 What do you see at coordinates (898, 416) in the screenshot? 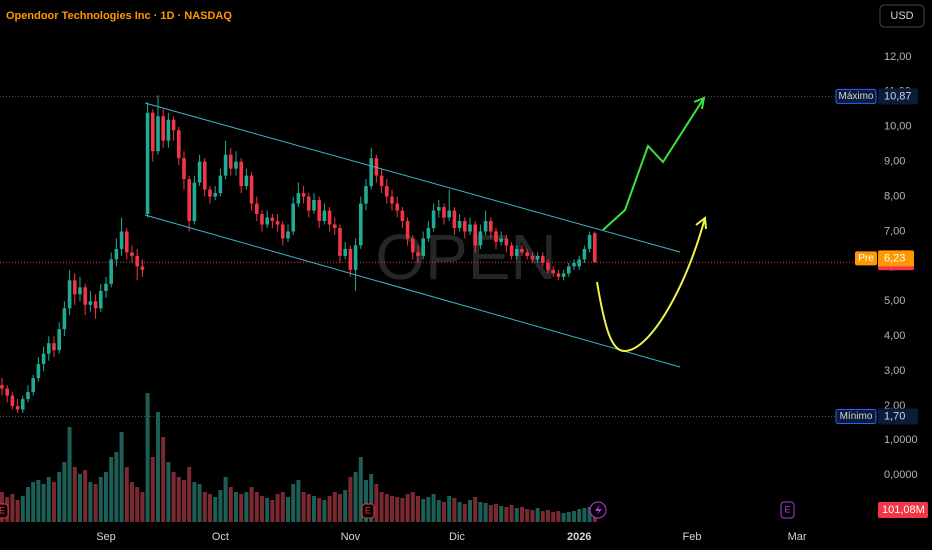
I see `marker-value-box` at bounding box center [898, 416].